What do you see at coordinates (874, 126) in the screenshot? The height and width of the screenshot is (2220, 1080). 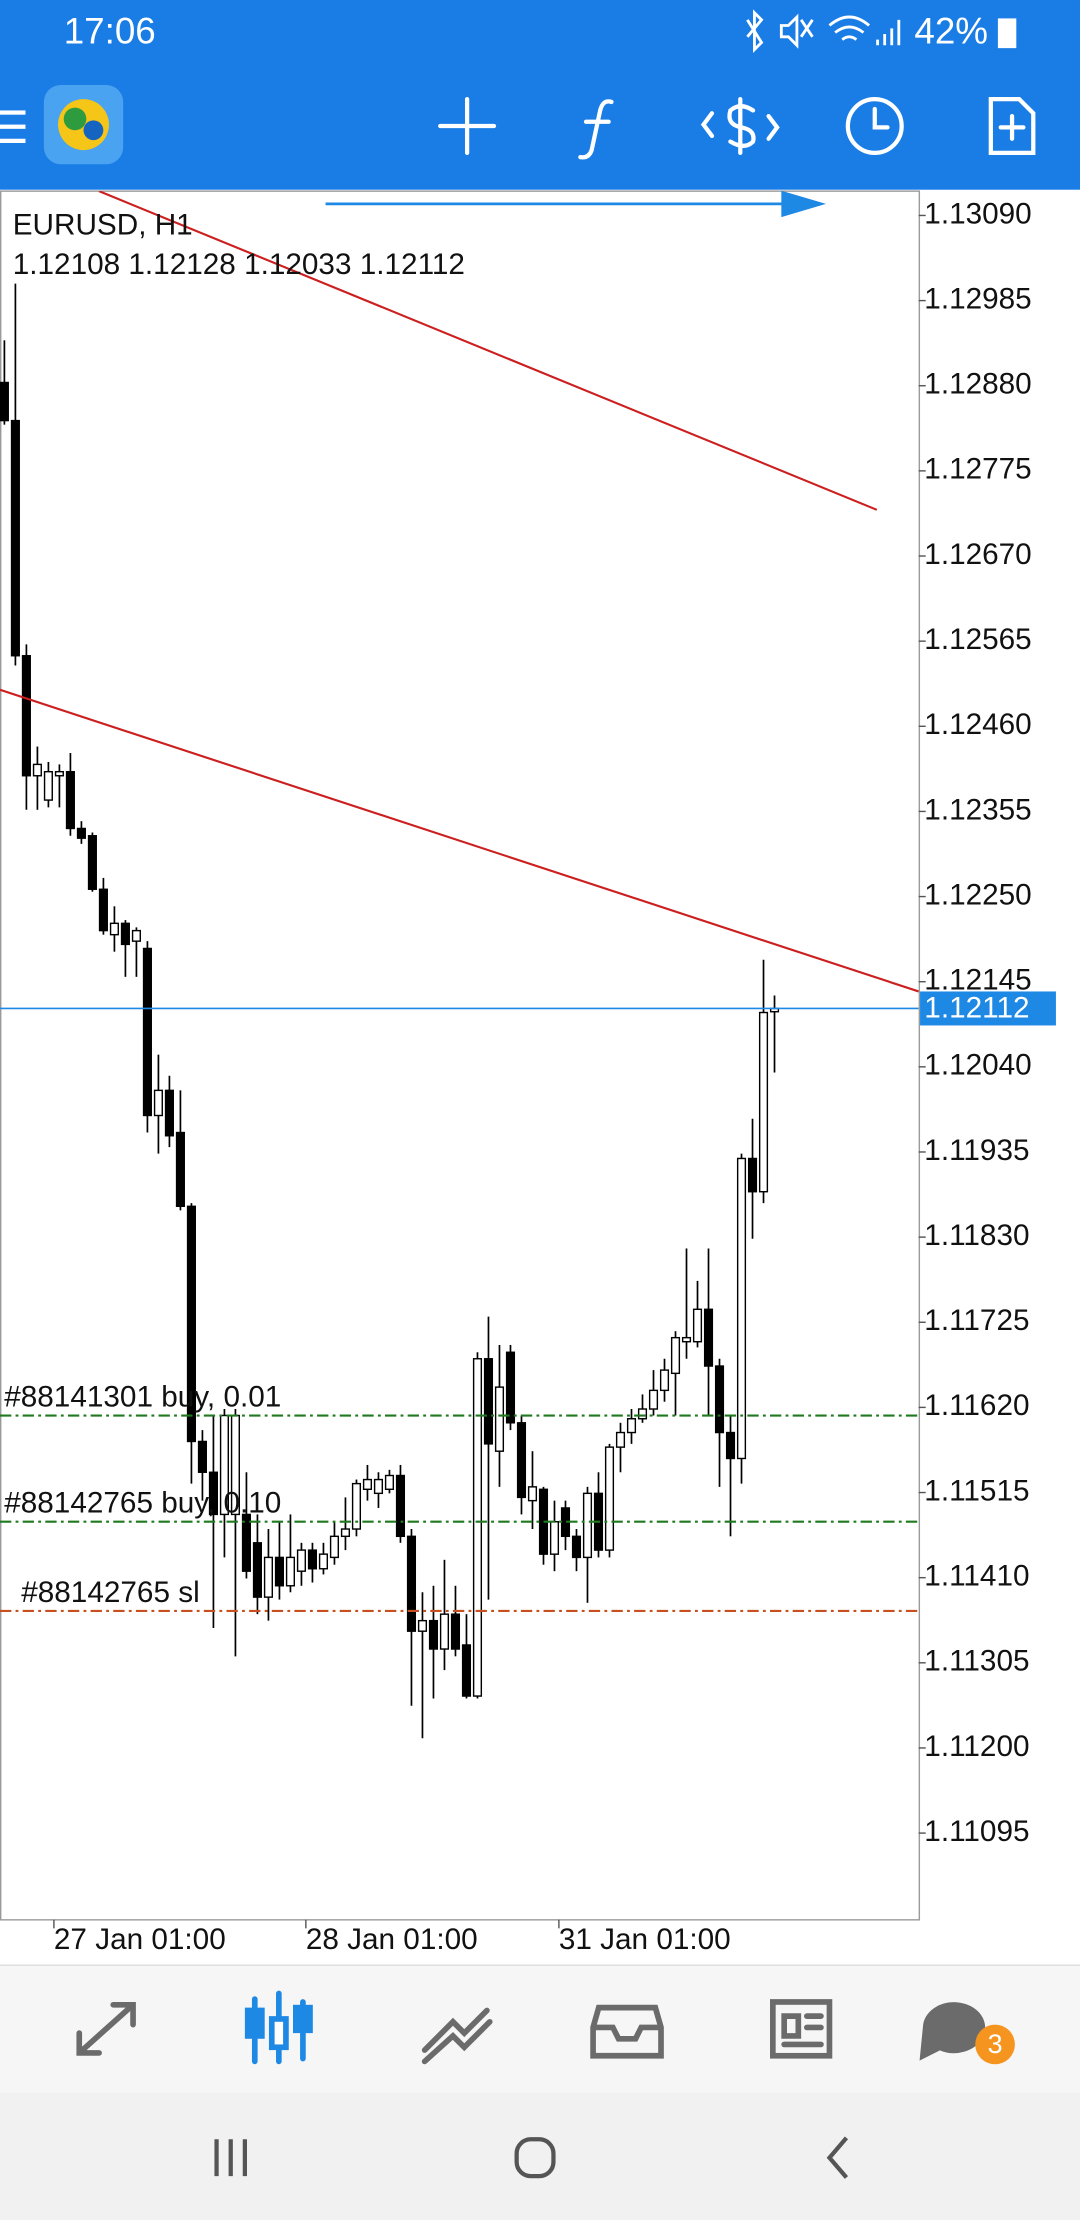 I see `timeframe-button` at bounding box center [874, 126].